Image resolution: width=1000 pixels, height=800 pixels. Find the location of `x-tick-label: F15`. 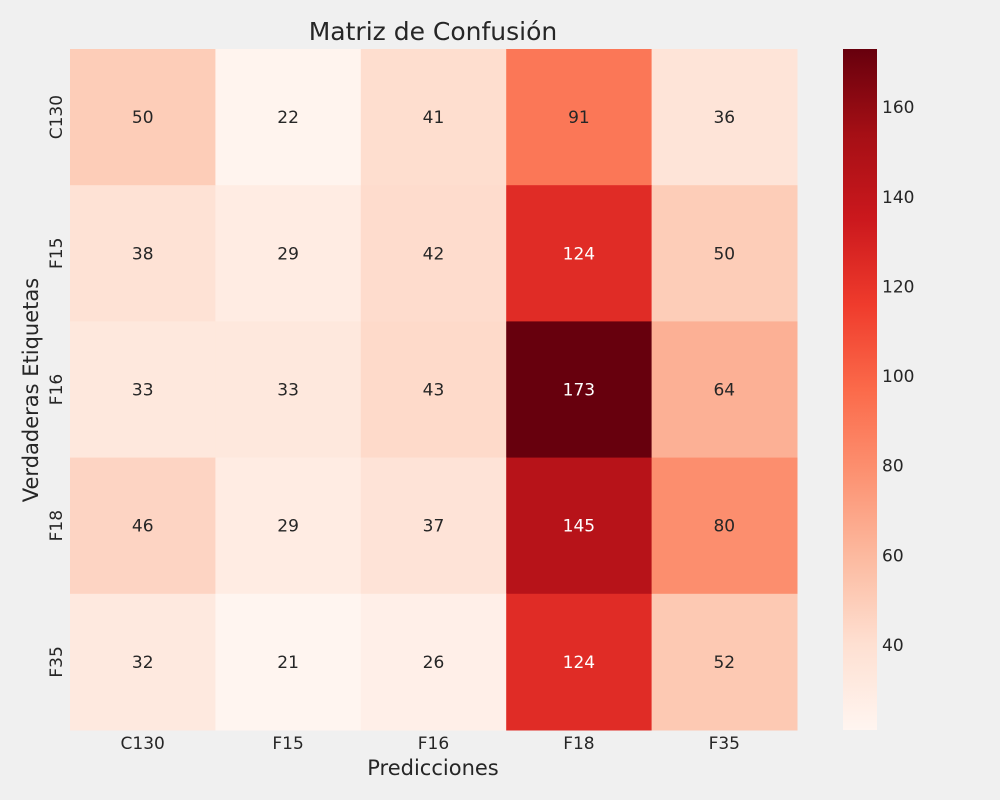

x-tick-label: F15 is located at coordinates (287, 744).